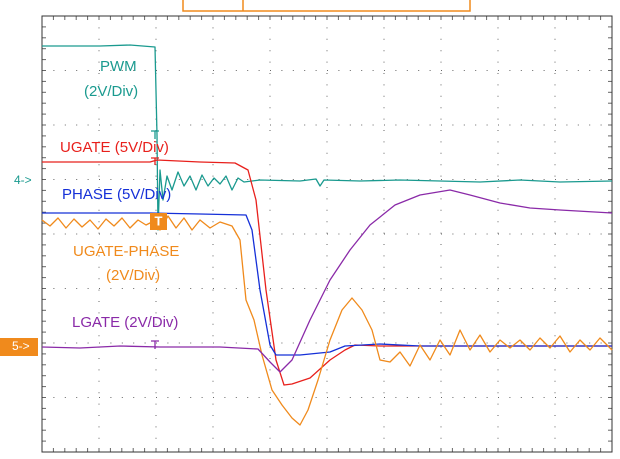 This screenshot has width=620, height=459. Describe the element at coordinates (125, 322) in the screenshot. I see `trace-label: LGATE (2V/Div)` at that location.